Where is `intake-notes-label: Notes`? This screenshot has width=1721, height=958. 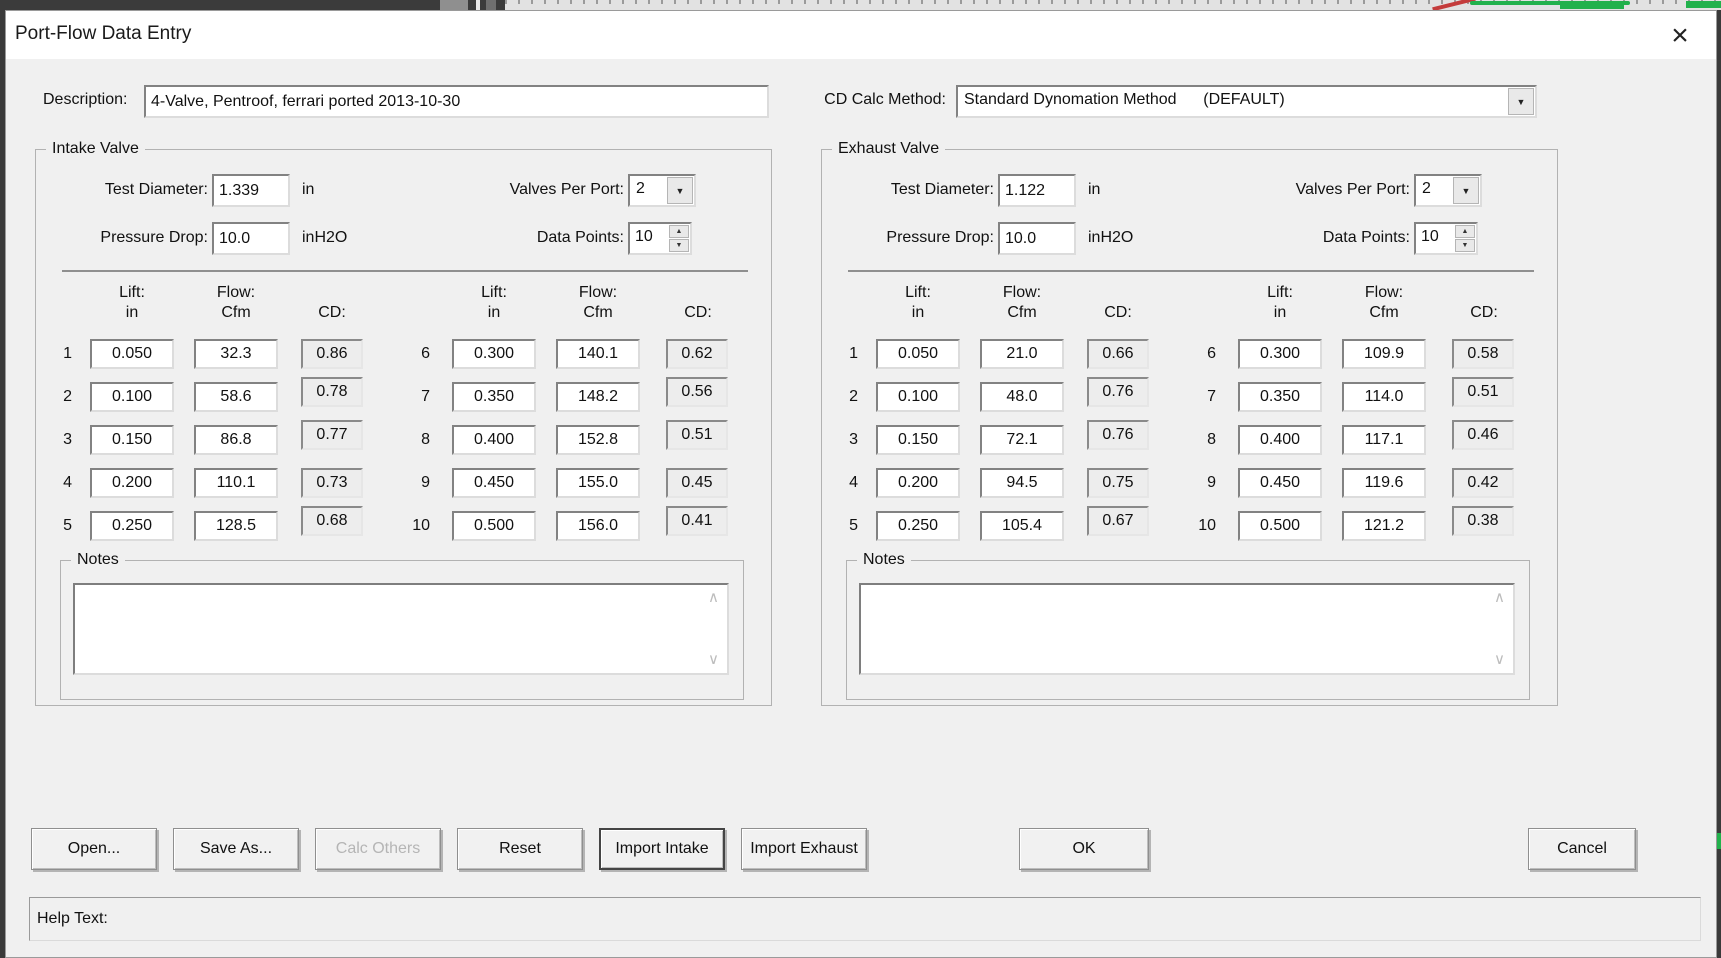 intake-notes-label: Notes is located at coordinates (98, 560).